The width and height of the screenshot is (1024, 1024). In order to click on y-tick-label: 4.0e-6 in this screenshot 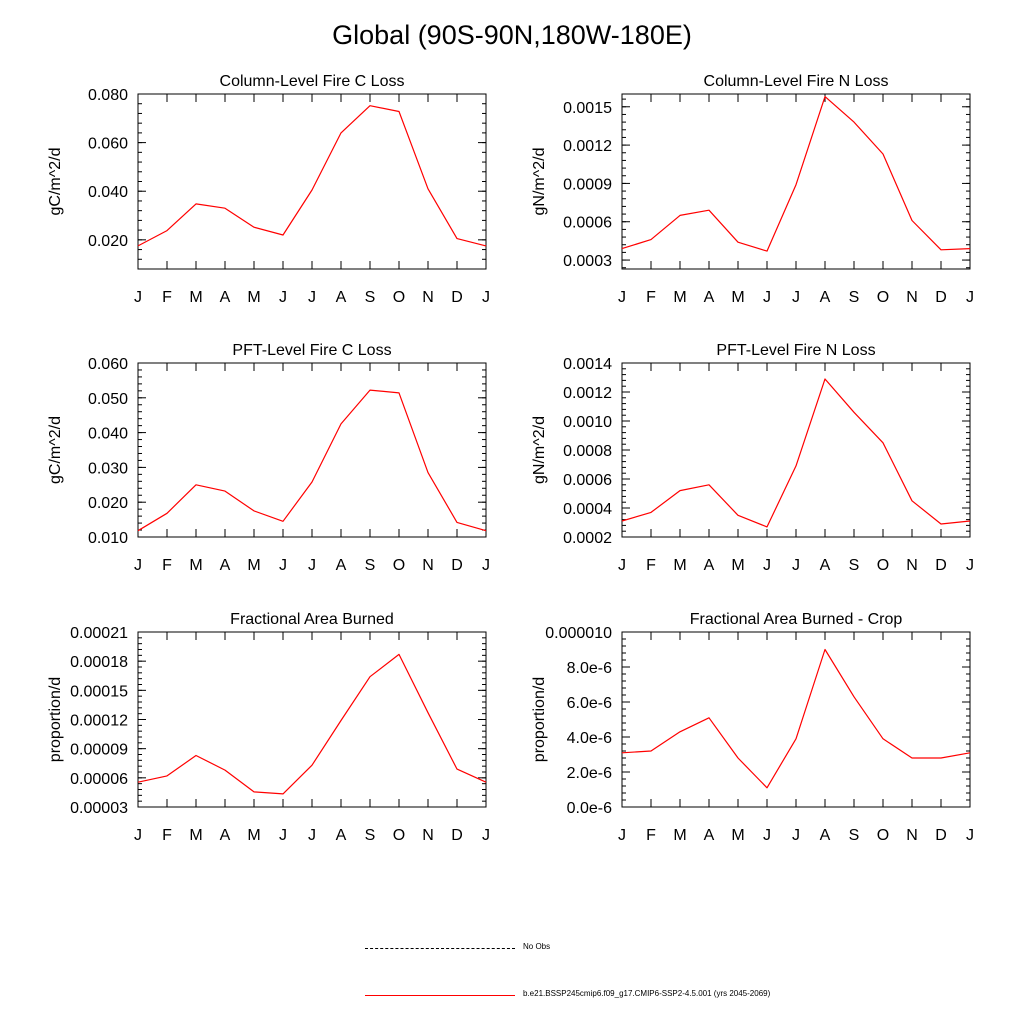, I will do `click(589, 738)`.